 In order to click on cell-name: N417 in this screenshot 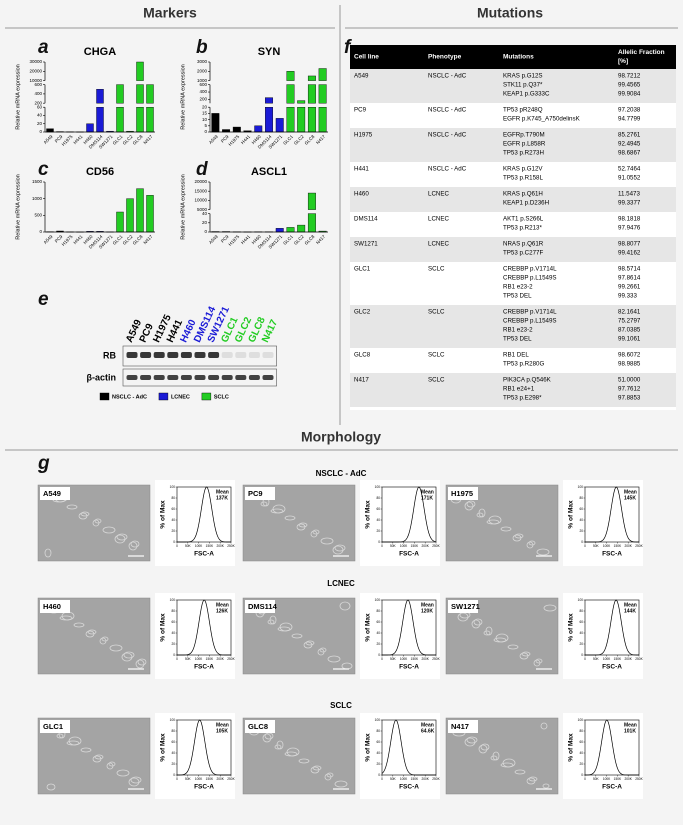, I will do `click(460, 726)`.